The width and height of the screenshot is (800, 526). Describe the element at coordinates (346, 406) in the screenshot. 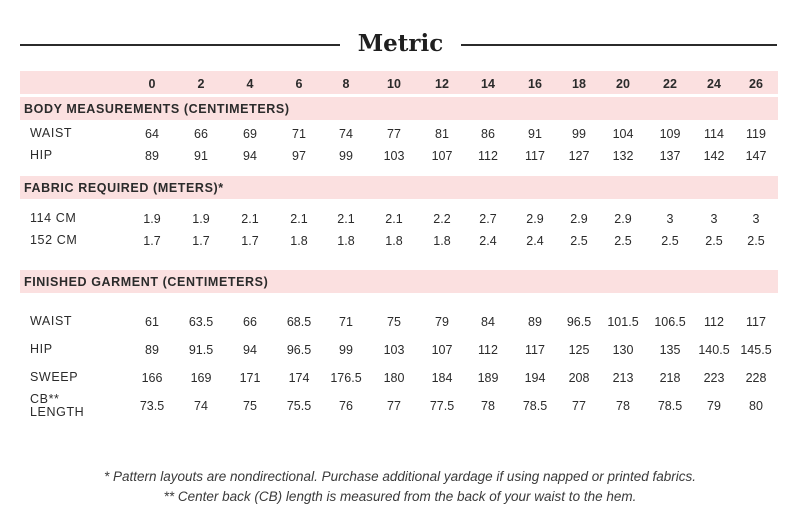

I see `table-cell: 76` at that location.